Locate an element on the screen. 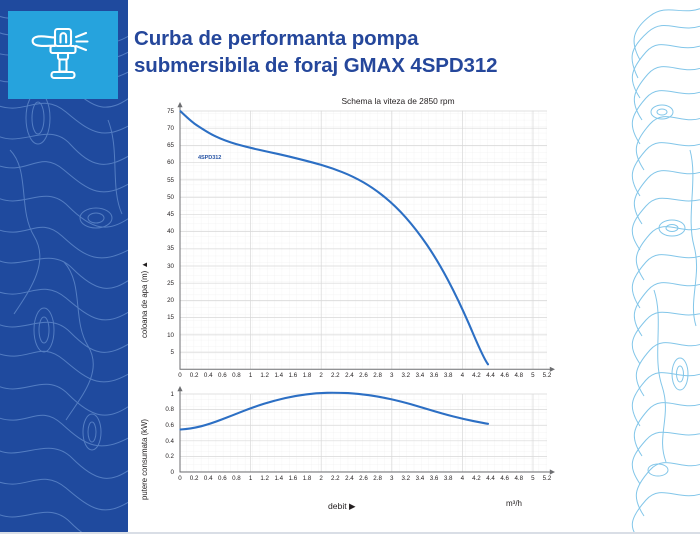  head-x-tick: 4.6 is located at coordinates (504, 375).